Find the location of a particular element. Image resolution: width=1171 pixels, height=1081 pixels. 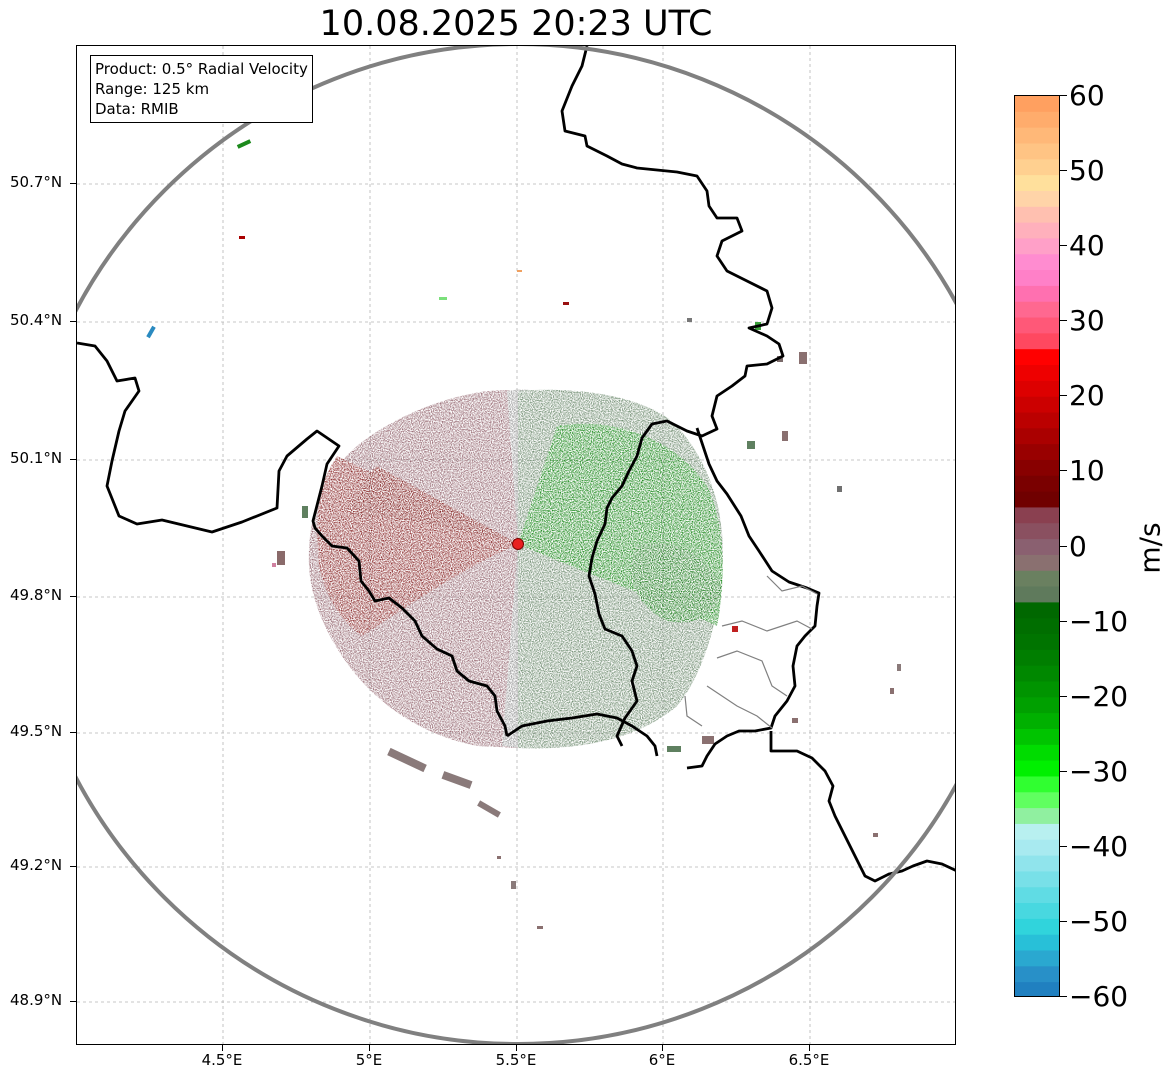

lon-label: 6°E is located at coordinates (662, 1060).